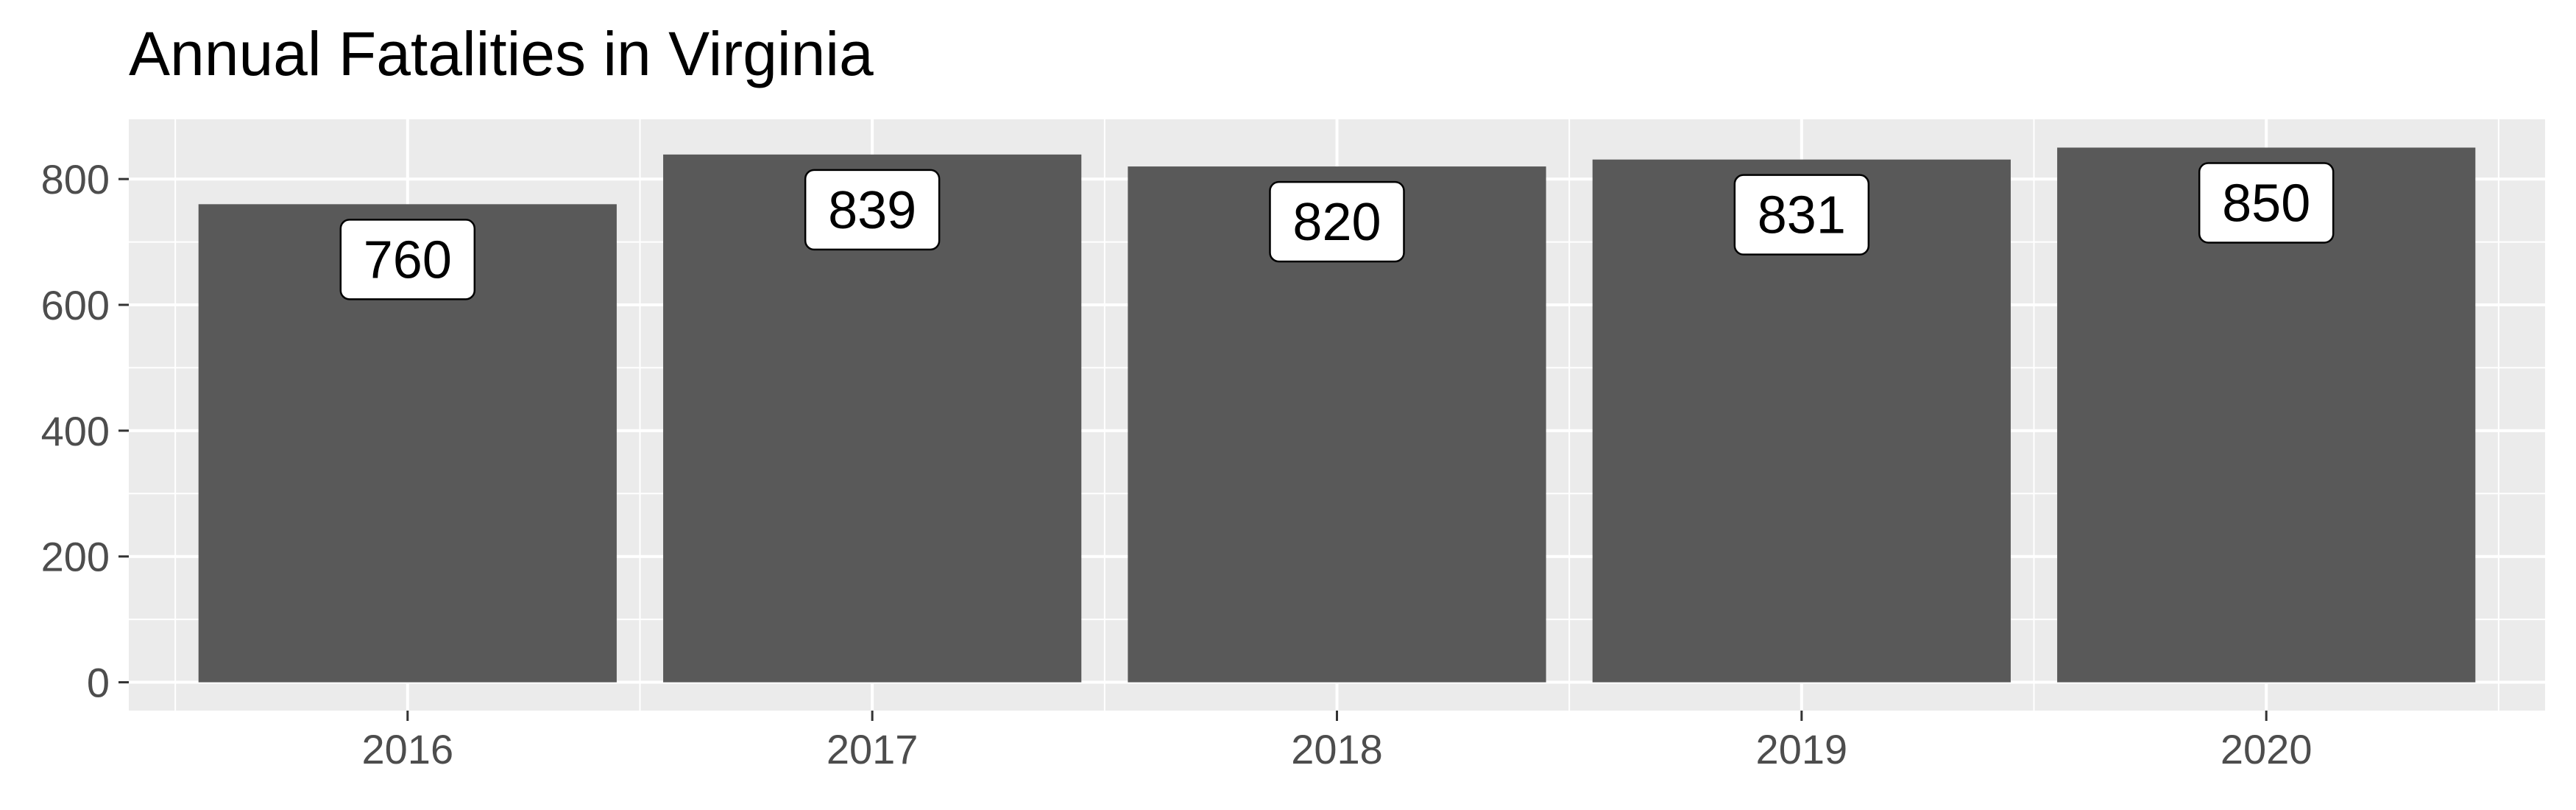 The image size is (2576, 810). Describe the element at coordinates (75, 305) in the screenshot. I see `y-tick-label: 600` at that location.